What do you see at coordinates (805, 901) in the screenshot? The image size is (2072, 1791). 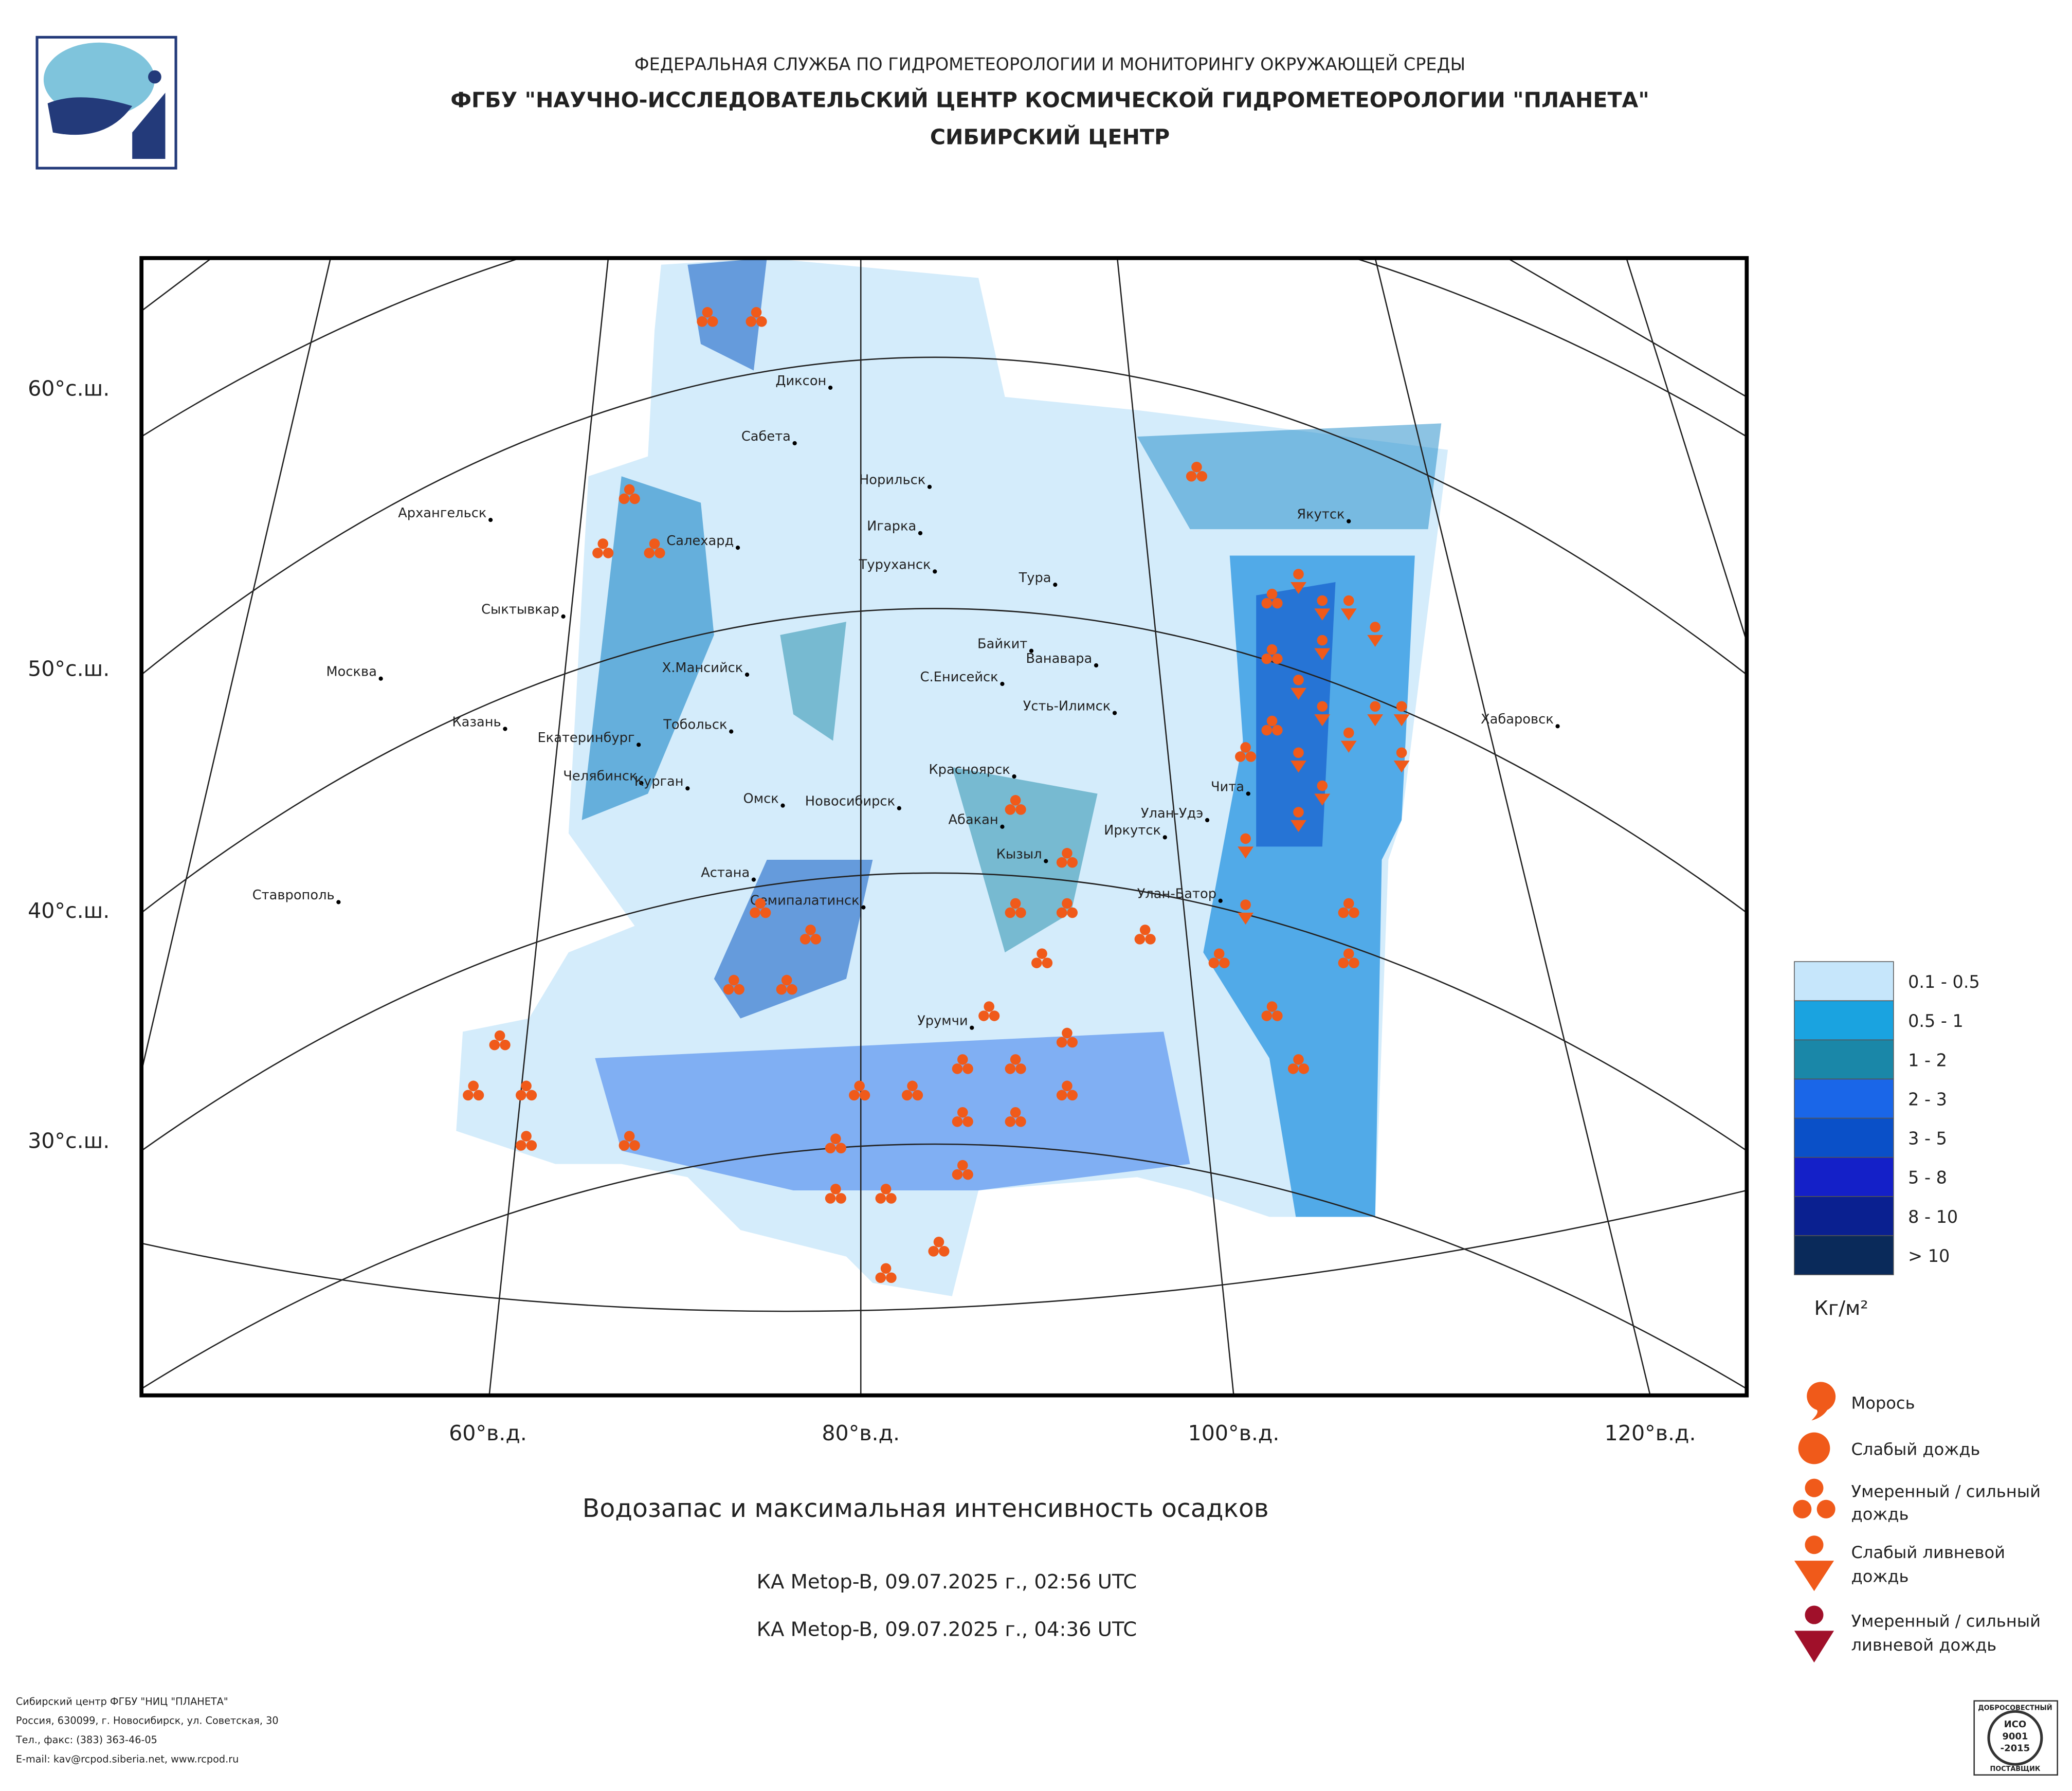 I see `city-label: Семипалатинск` at bounding box center [805, 901].